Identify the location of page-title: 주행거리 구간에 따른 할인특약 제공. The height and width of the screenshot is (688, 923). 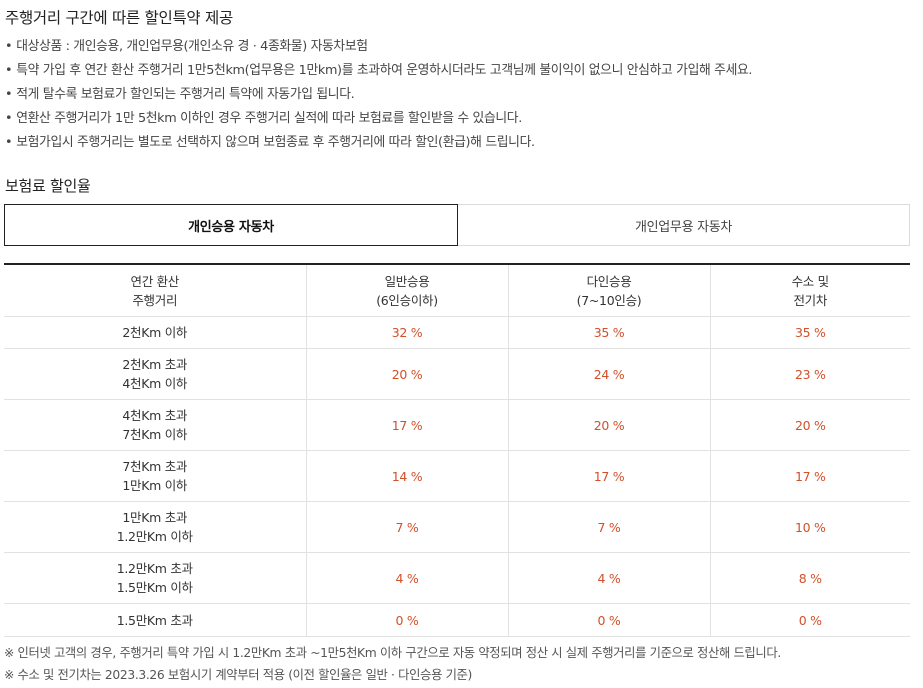
(119, 18).